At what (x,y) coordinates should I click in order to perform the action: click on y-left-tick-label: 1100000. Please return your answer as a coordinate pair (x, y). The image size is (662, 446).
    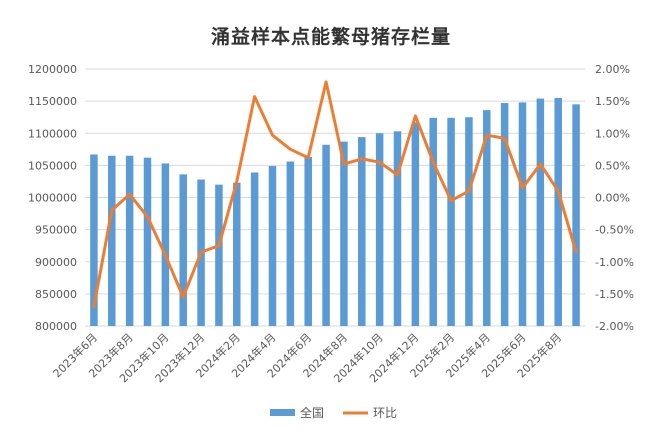
    Looking at the image, I should click on (52, 133).